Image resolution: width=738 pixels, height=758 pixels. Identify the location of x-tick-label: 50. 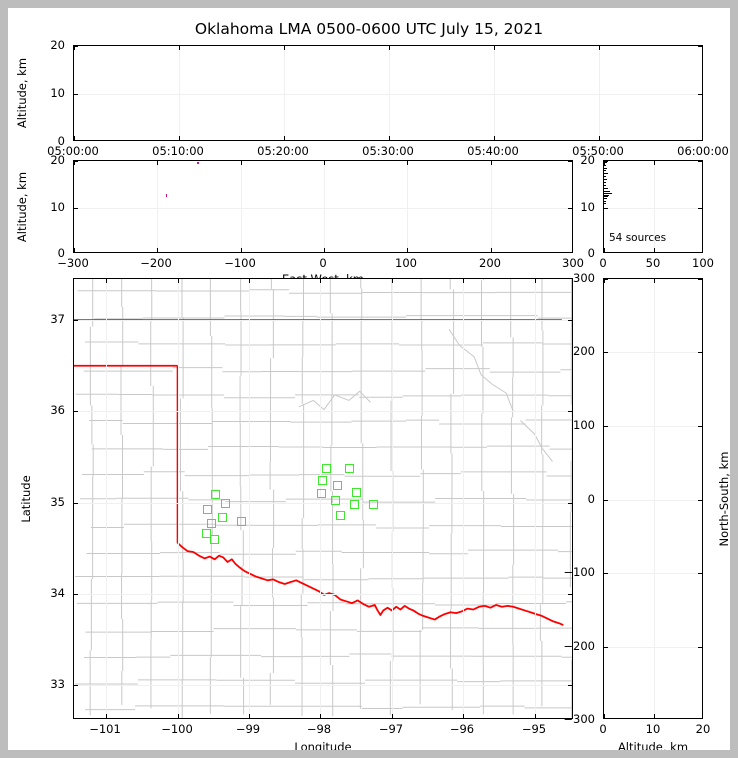
(653, 263).